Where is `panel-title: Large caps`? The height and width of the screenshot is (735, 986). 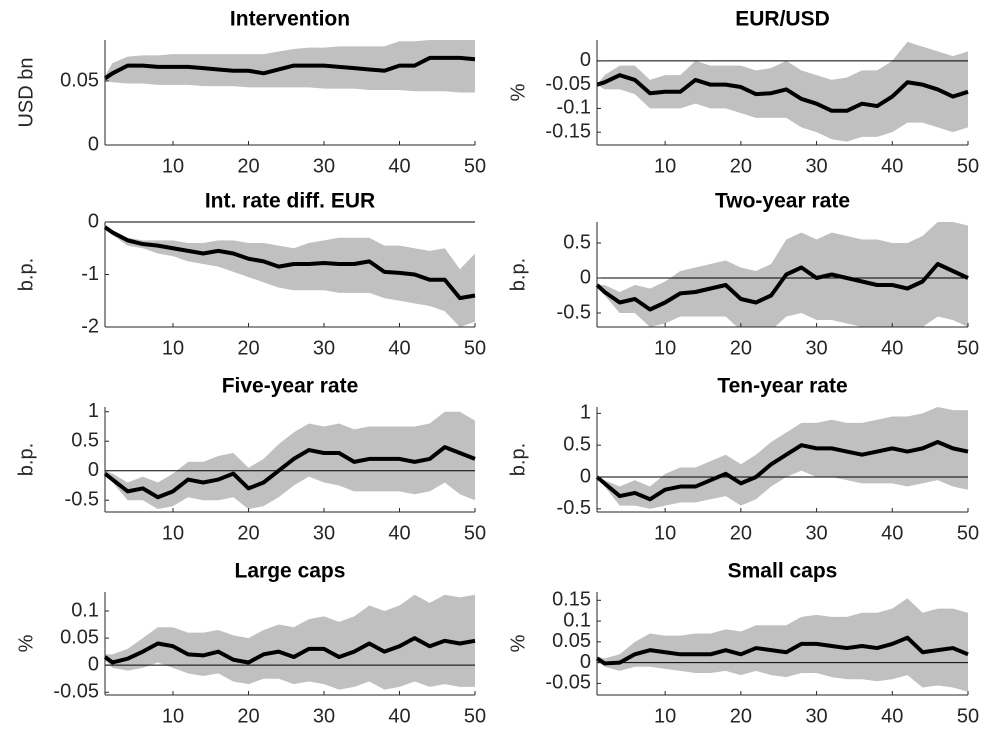
panel-title: Large caps is located at coordinates (290, 571).